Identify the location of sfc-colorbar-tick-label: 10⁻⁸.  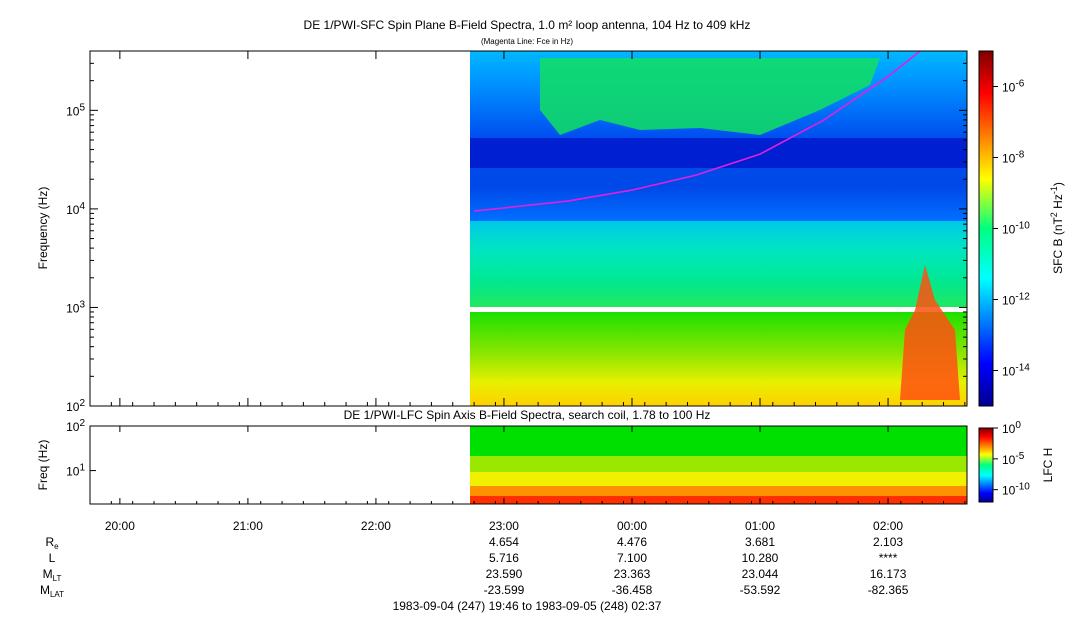
(1013, 158).